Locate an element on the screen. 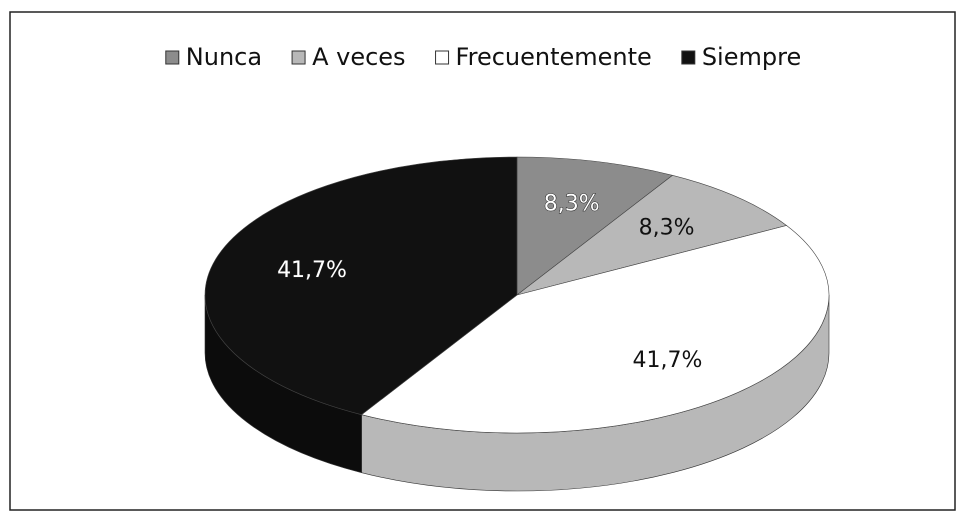 This screenshot has width=967, height=524. legend-label: Nunca is located at coordinates (224, 57).